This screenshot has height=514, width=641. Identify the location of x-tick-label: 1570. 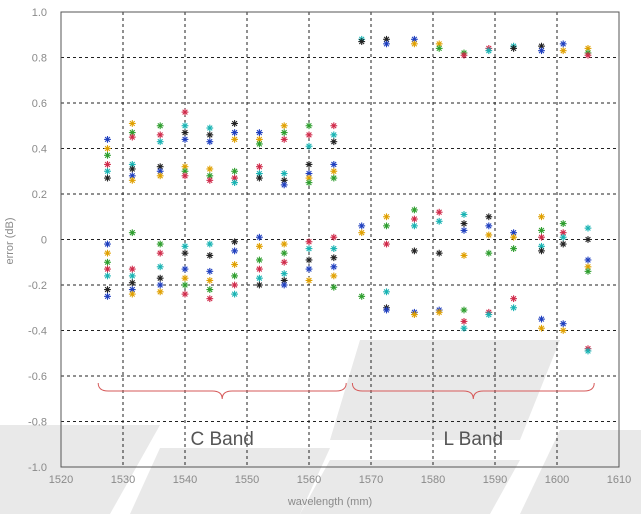
(371, 480).